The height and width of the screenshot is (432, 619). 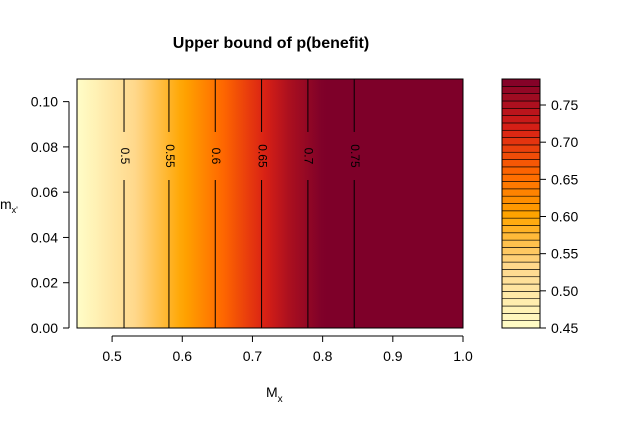 What do you see at coordinates (44, 102) in the screenshot?
I see `y-tick-label: 0.10` at bounding box center [44, 102].